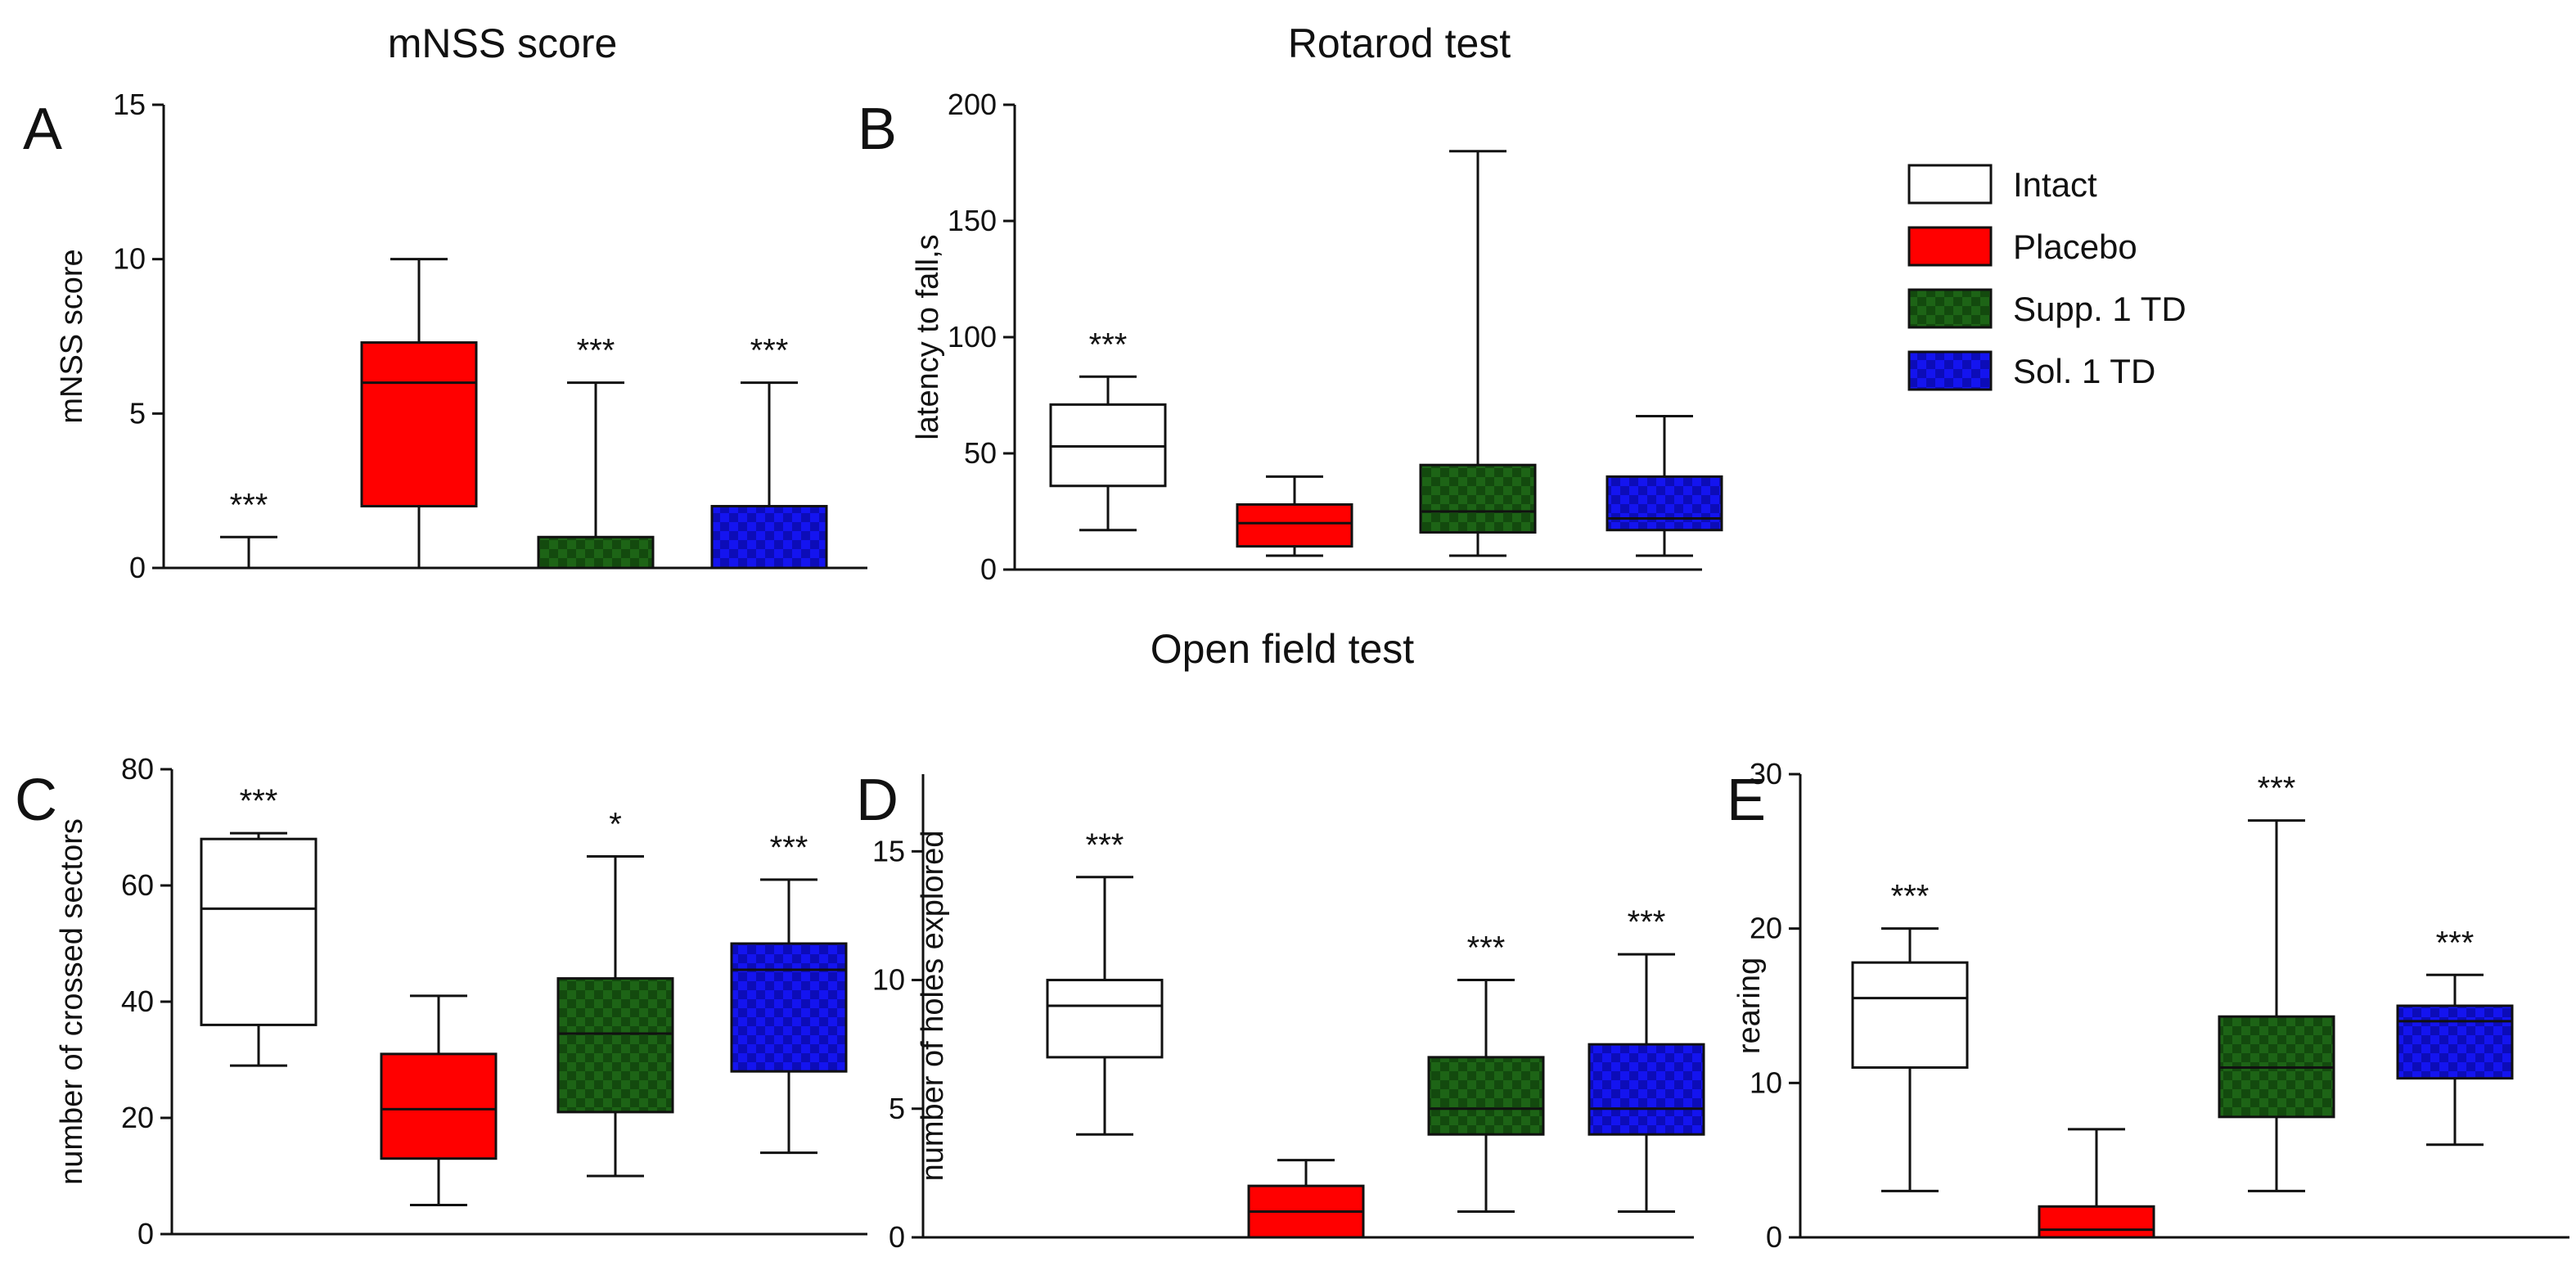  What do you see at coordinates (972, 220) in the screenshot?
I see `y-tick-label: 150` at bounding box center [972, 220].